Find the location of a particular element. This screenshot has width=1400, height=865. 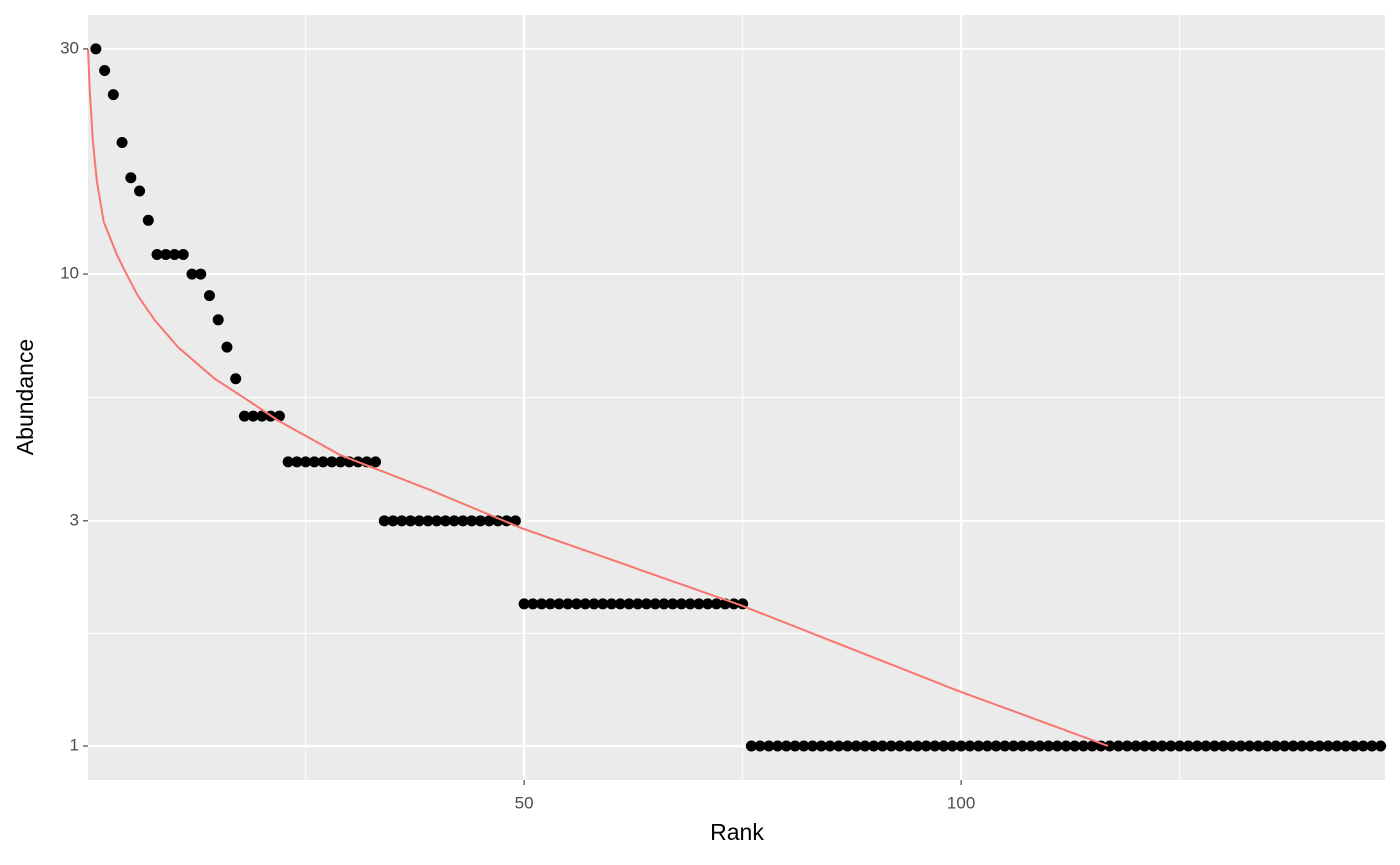

x-tick-label: 100 is located at coordinates (961, 802).